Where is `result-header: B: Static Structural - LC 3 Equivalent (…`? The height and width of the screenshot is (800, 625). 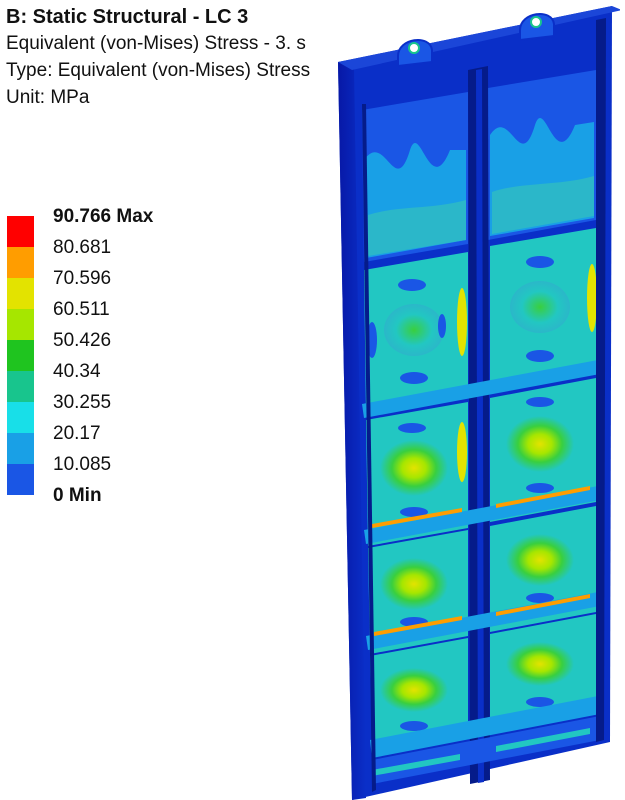
result-header: B: Static Structural - LC 3 Equivalent (… is located at coordinates (158, 57).